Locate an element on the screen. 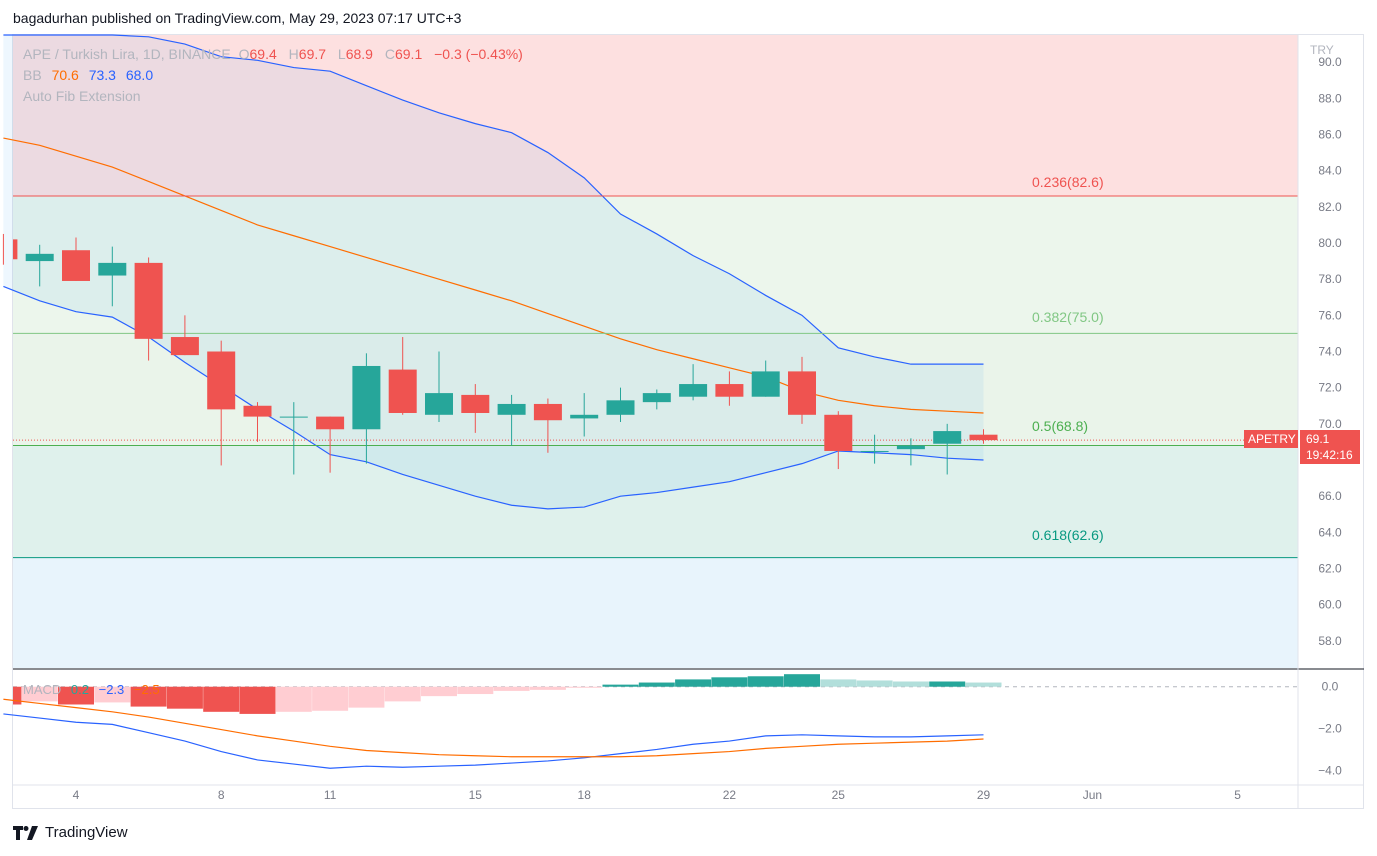 The image size is (1377, 856). symbol-tag-label: APETRY is located at coordinates (1272, 439).